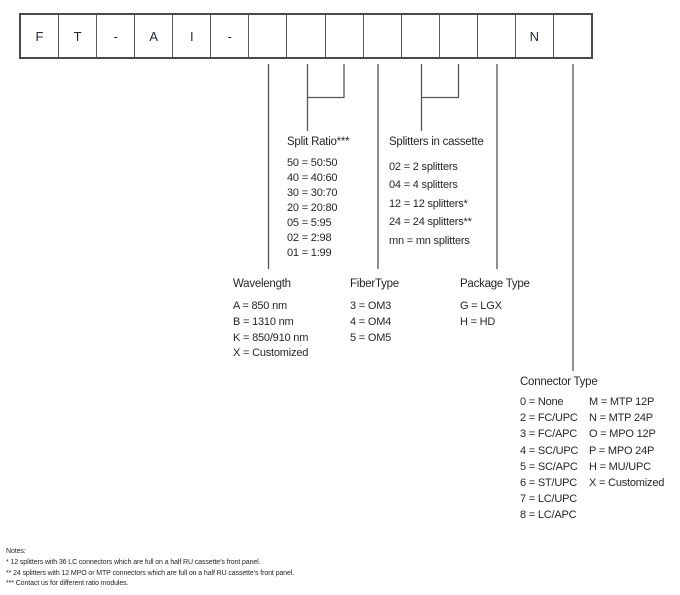 The image size is (680, 595). What do you see at coordinates (309, 223) in the screenshot?
I see `list-item: 05 = 5:95` at bounding box center [309, 223].